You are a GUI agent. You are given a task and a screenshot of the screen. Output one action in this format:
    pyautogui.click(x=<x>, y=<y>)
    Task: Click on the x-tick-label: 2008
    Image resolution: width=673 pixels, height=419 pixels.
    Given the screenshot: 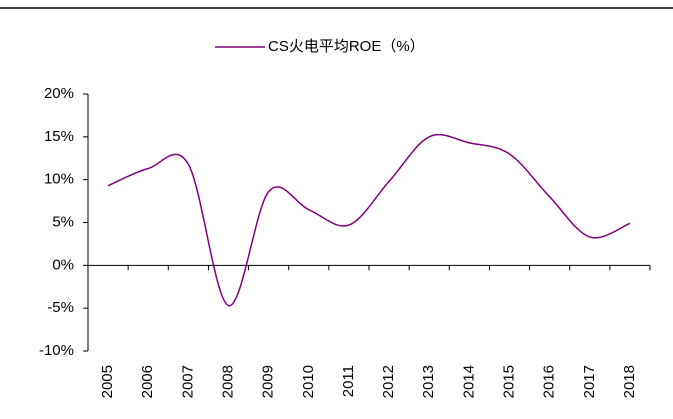 What is the action you would take?
    pyautogui.click(x=227, y=381)
    